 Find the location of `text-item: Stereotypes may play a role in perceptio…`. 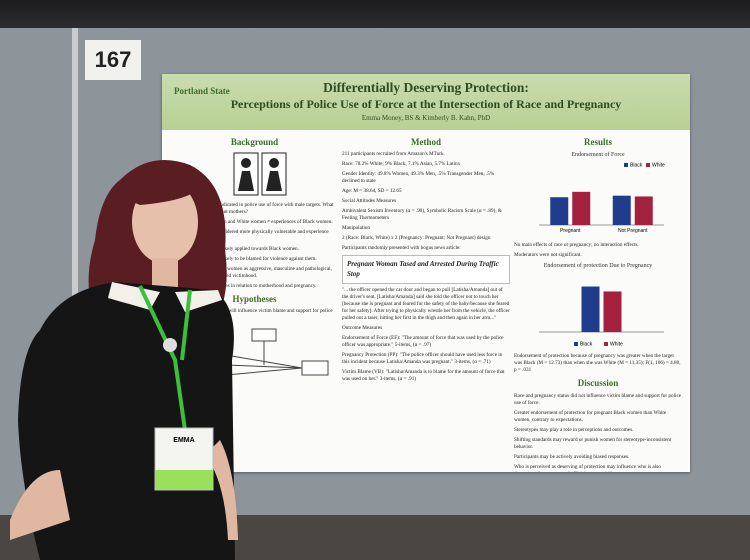

text-item: Stereotypes may play a role in perceptio… is located at coordinates (574, 429).